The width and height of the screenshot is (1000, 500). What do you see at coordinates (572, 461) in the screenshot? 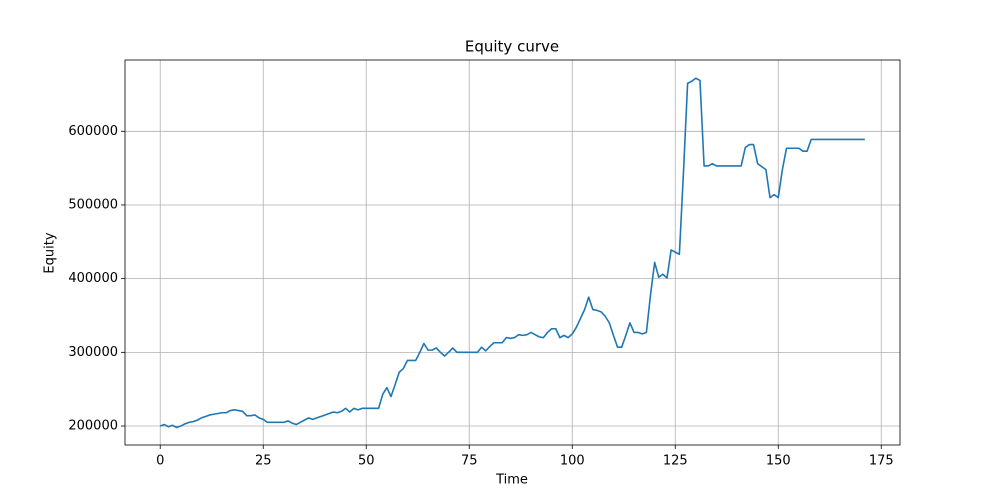
I see `x-tick-label: 100` at bounding box center [572, 461].